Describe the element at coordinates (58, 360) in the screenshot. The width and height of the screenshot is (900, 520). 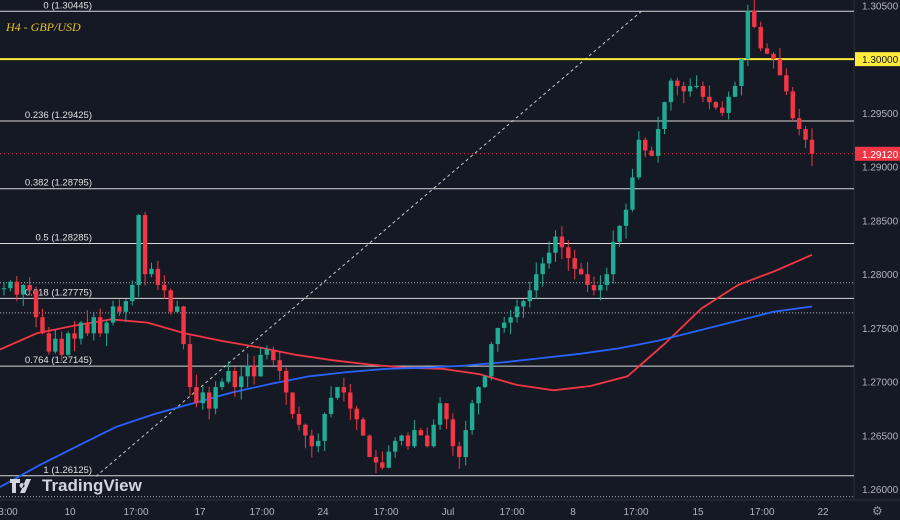
I see `fib-level-label-5: 0.764 (1.27145)` at that location.